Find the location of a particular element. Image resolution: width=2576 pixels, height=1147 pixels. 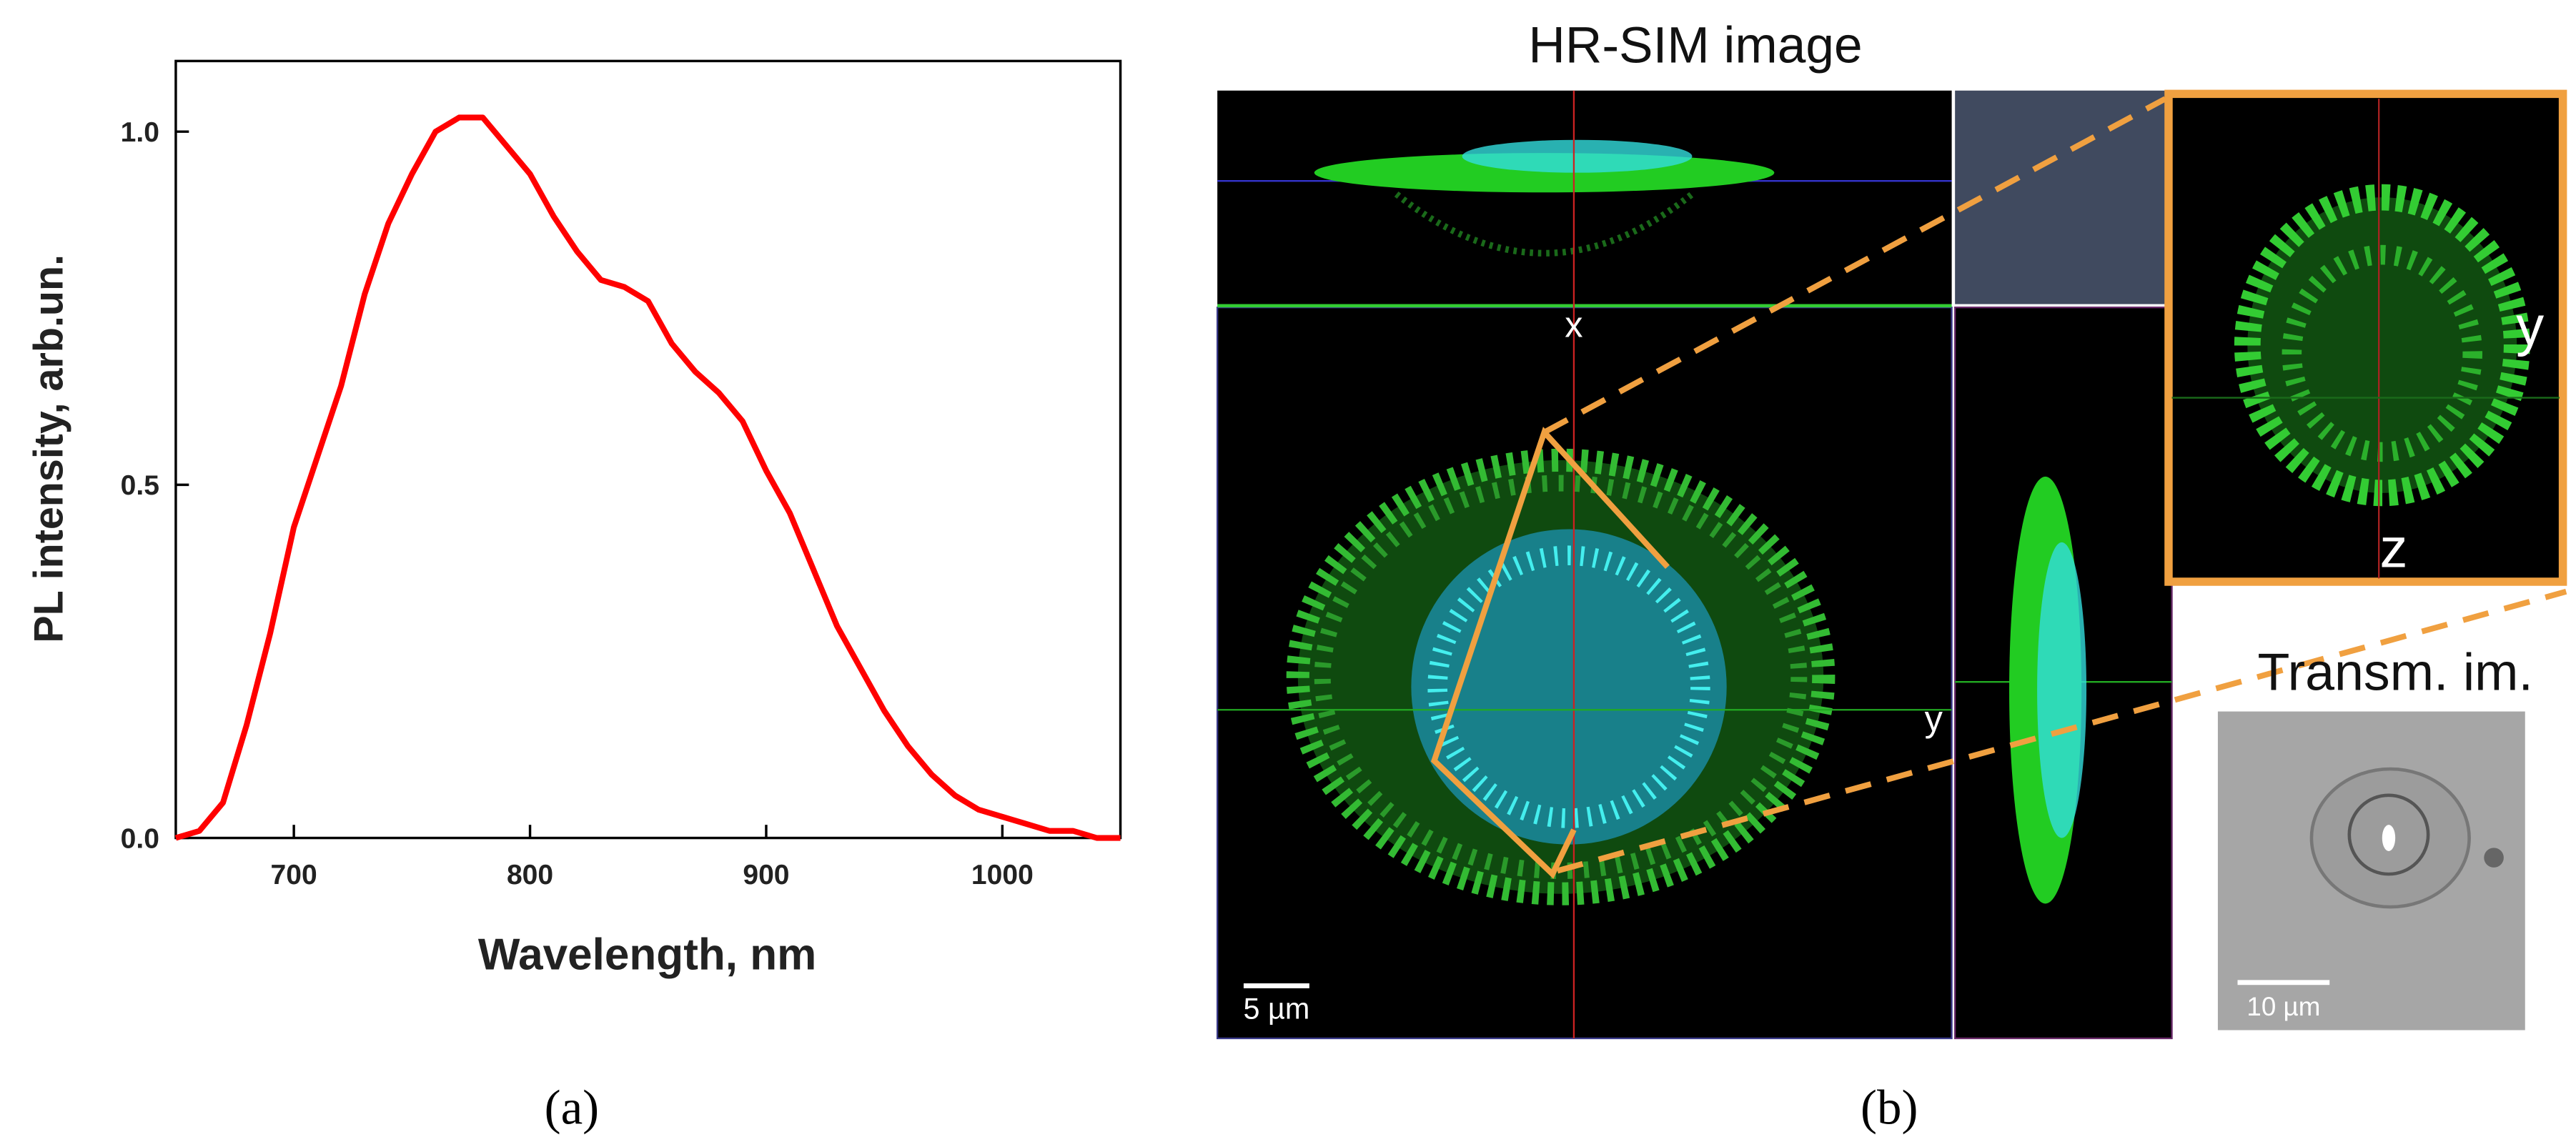

y-tick-label: 0.5 is located at coordinates (140, 485).